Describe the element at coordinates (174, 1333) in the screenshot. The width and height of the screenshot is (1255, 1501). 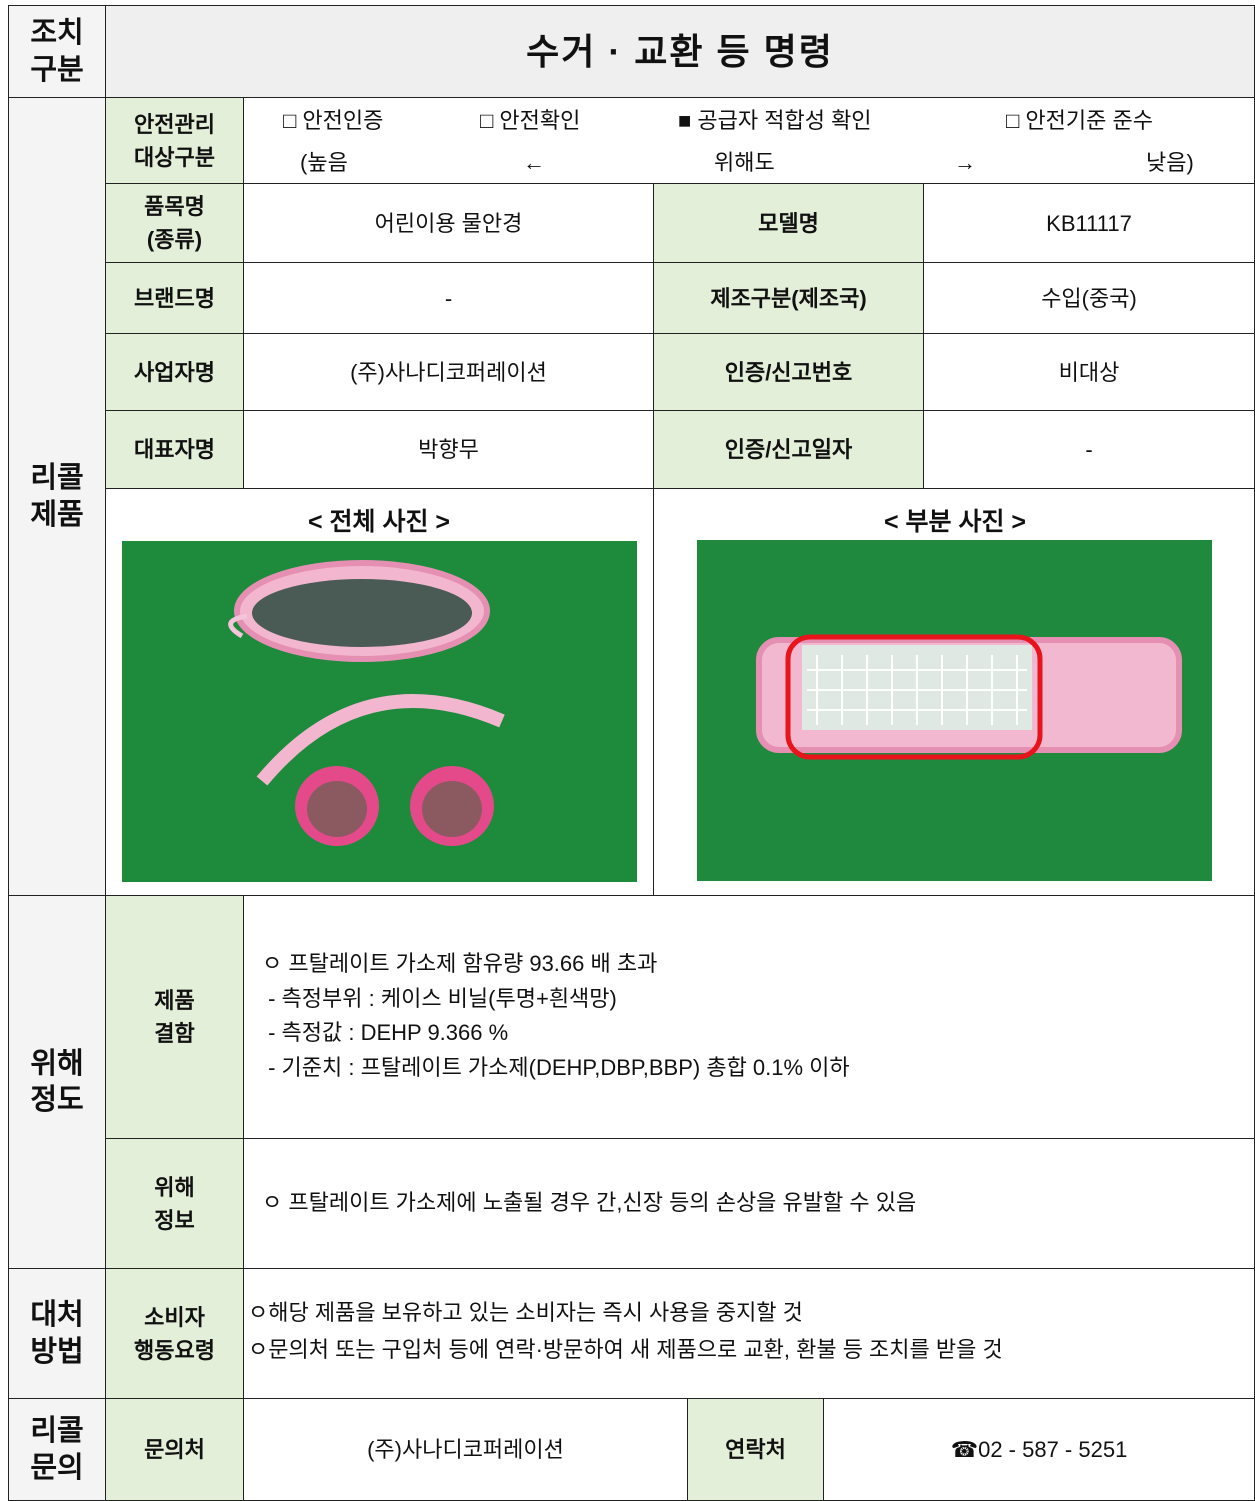
I see `field-label: 소비자 행동요령` at that location.